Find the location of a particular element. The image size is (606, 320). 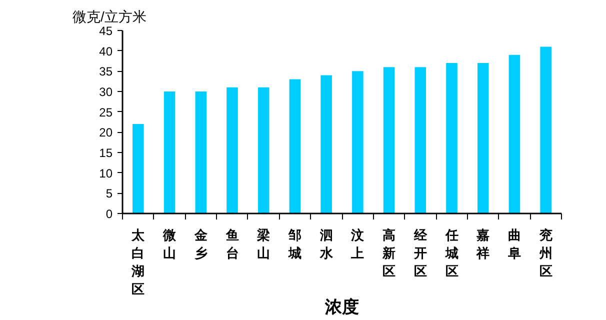

x-axis-title: 浓度 is located at coordinates (341, 308).